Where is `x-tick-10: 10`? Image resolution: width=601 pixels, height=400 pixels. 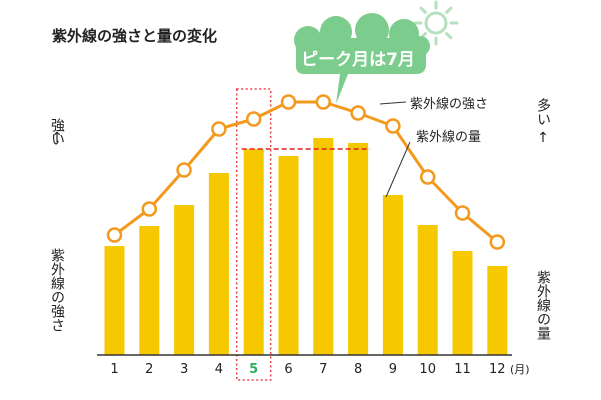
x-tick-10: 10 is located at coordinates (427, 369).